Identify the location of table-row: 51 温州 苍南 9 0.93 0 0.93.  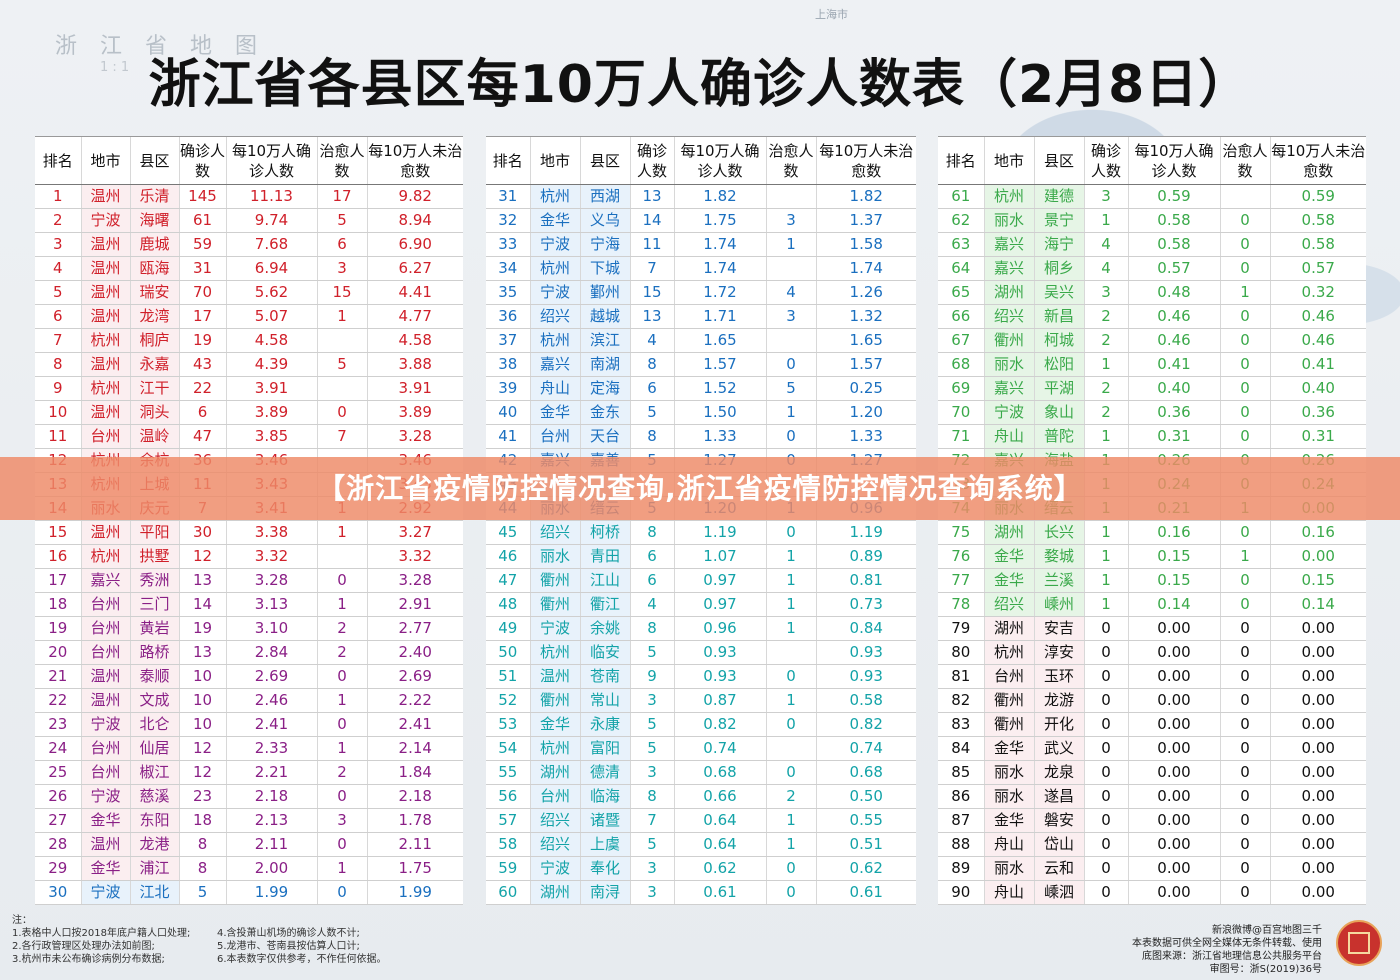
(701, 676).